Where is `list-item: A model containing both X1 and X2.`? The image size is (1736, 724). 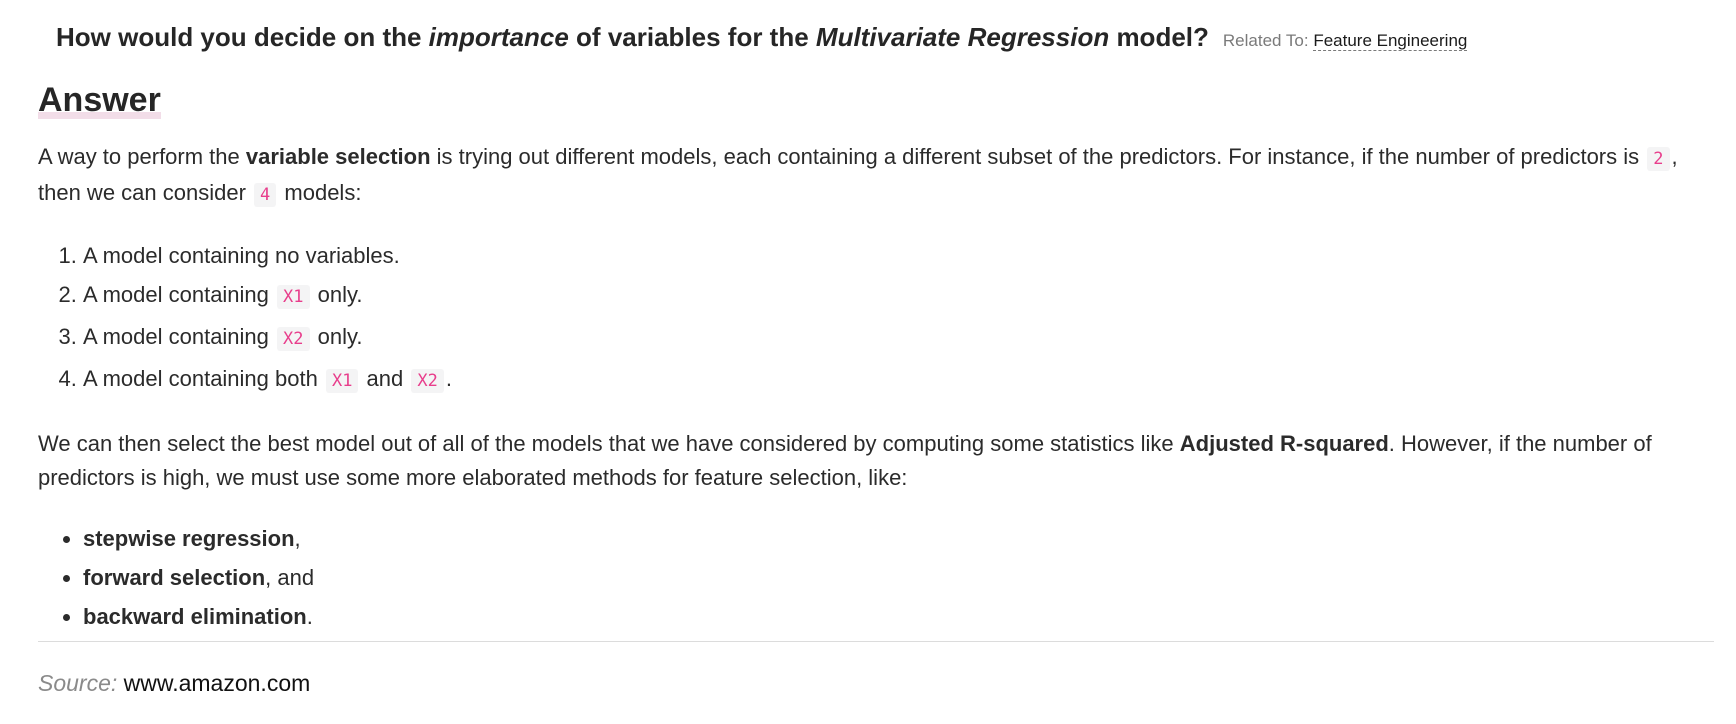
list-item: A model containing both X1 and X2. is located at coordinates (900, 380).